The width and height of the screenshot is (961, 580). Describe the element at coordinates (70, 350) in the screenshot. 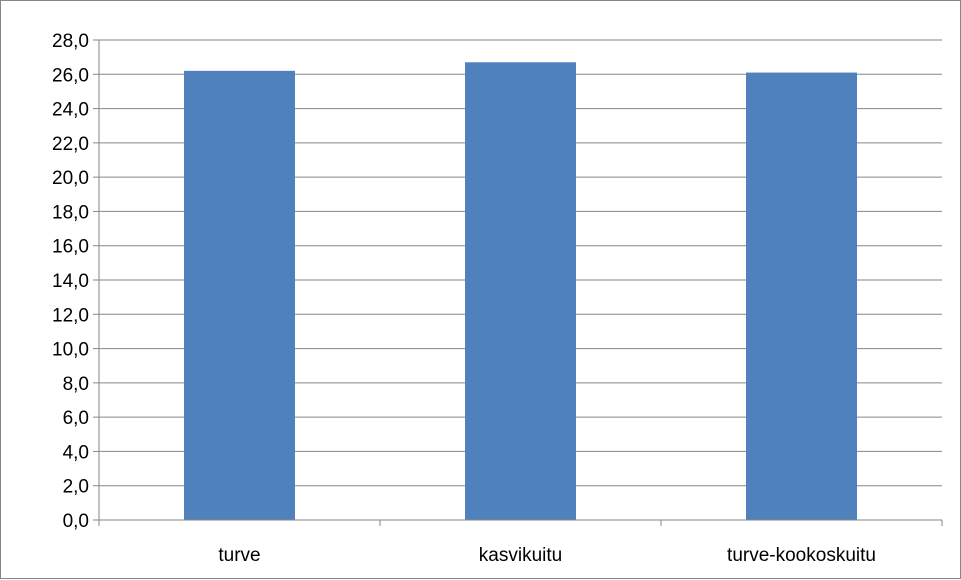

I see `y-tick-label: 10,0` at that location.